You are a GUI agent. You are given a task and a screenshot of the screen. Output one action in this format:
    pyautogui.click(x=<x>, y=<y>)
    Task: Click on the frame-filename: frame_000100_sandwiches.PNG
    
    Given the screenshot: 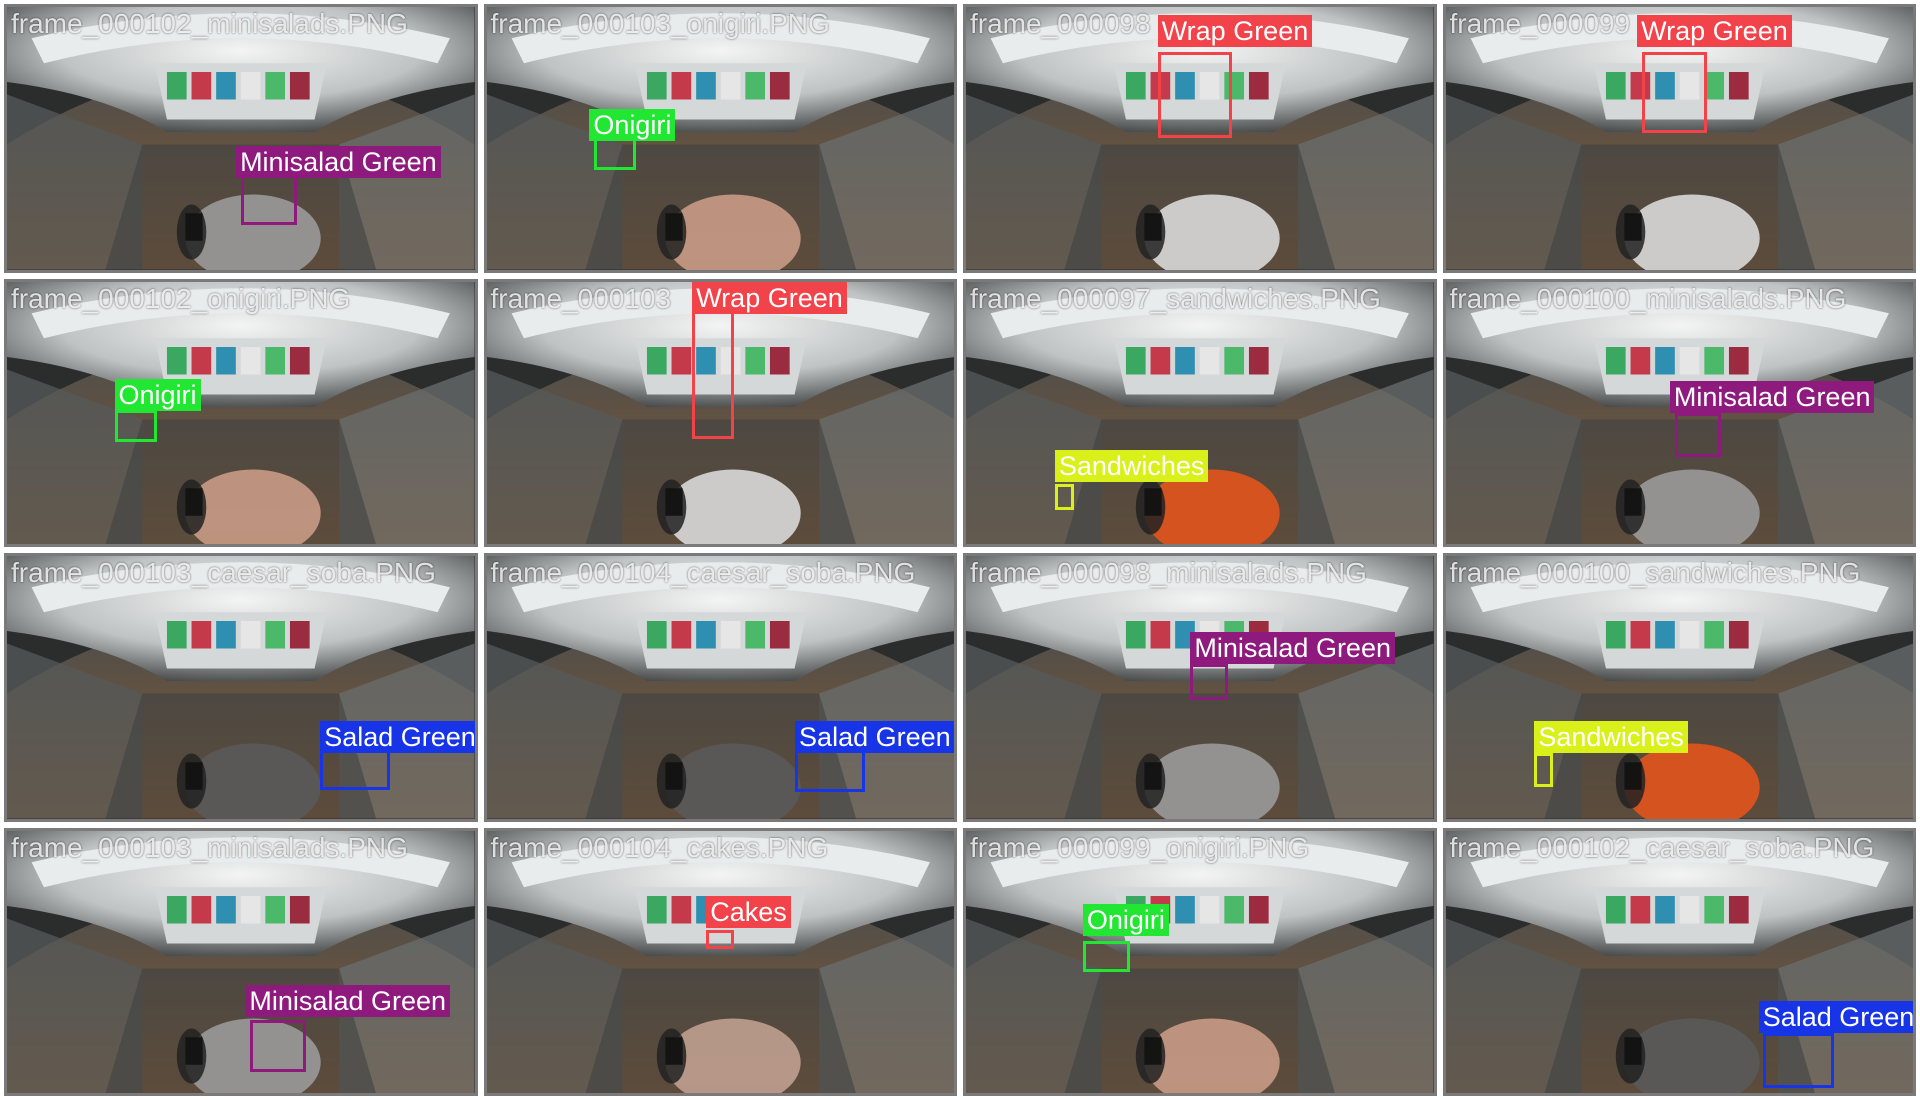 What is the action you would take?
    pyautogui.click(x=1655, y=572)
    